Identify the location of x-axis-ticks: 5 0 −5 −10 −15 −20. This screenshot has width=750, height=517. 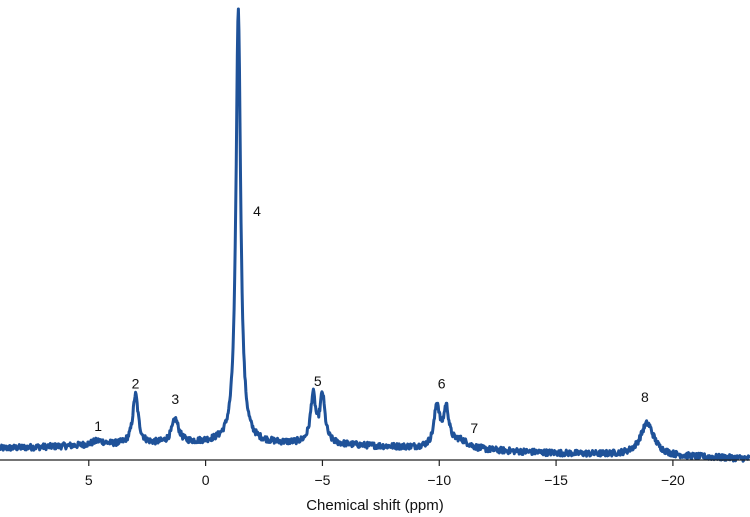
(385, 474).